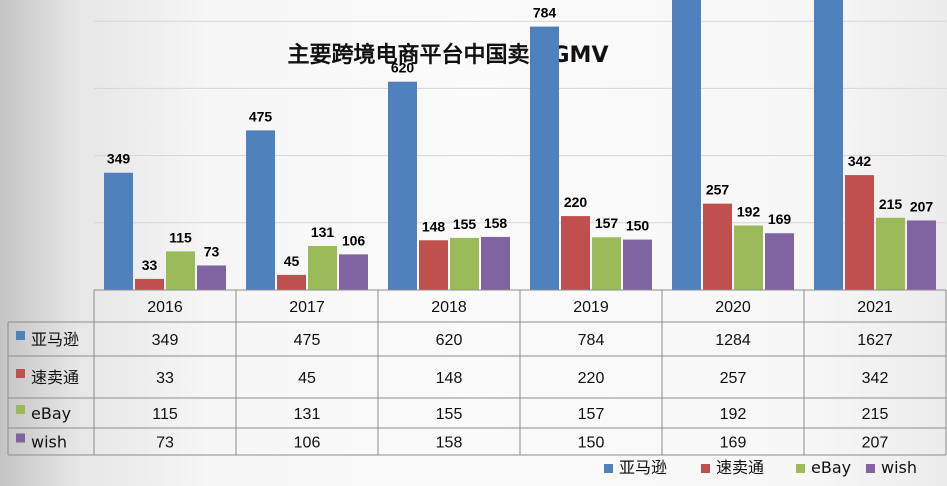 Image resolution: width=947 pixels, height=486 pixels. Describe the element at coordinates (51, 413) in the screenshot. I see `row-label: eBay` at that location.